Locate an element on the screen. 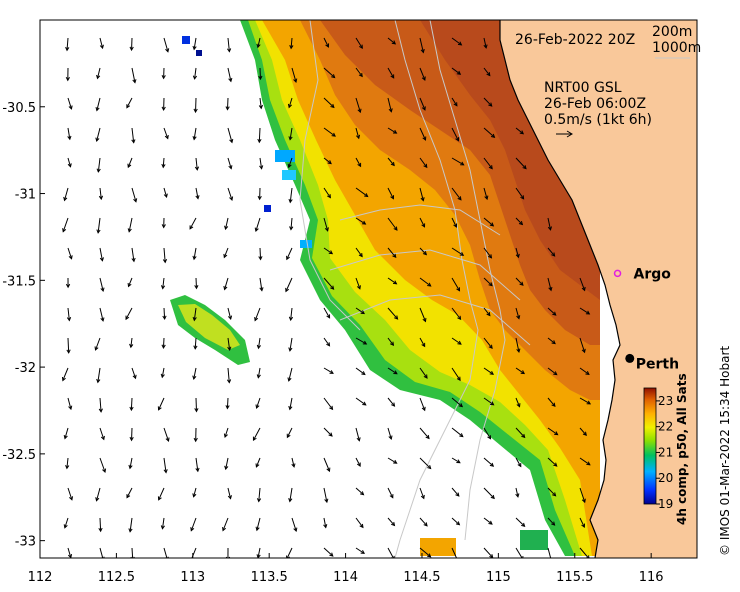 The image size is (740, 592). y-tick-label: -30.5 is located at coordinates (19, 108).